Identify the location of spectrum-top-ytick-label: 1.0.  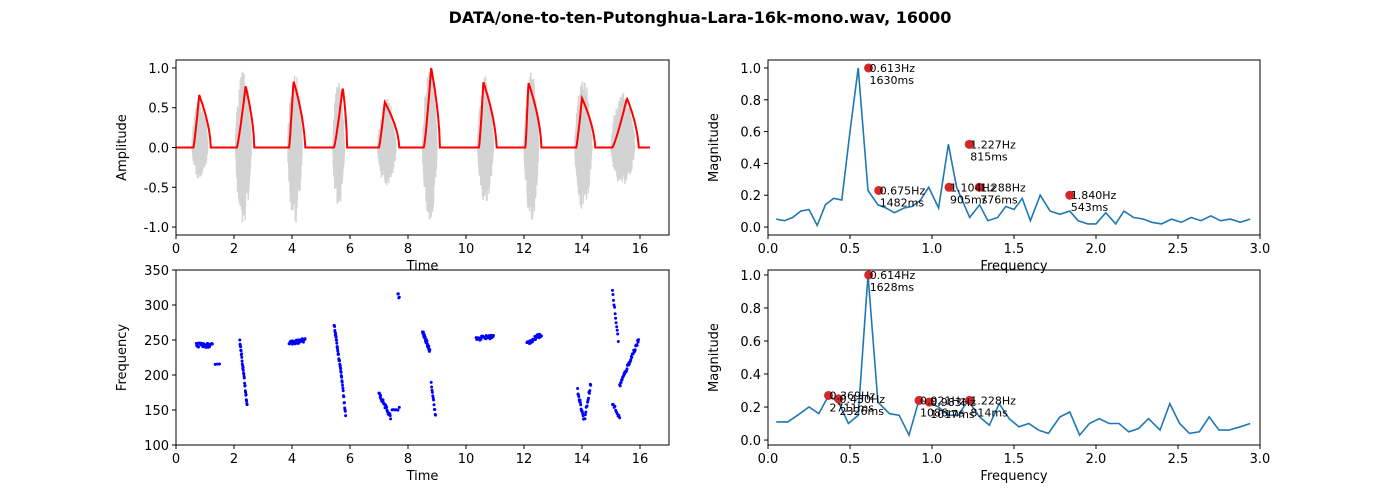
(750, 69).